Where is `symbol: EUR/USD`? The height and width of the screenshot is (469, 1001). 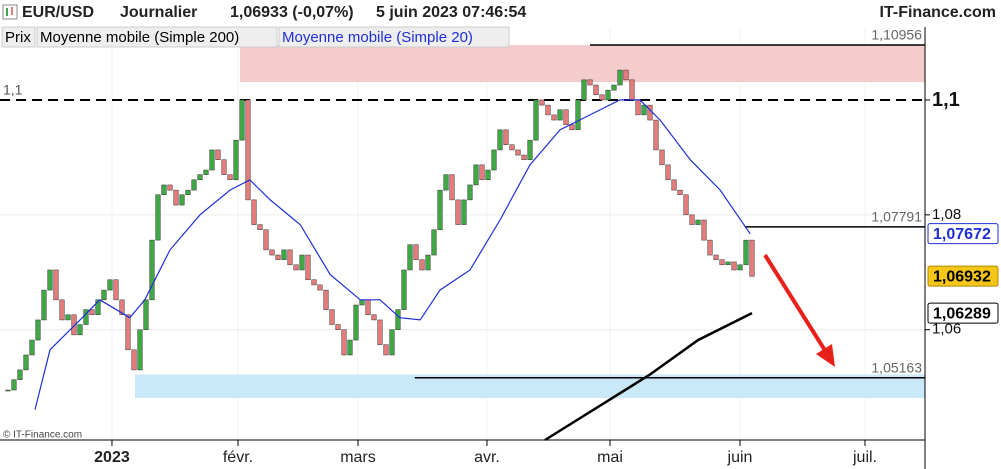
symbol: EUR/USD is located at coordinates (58, 12).